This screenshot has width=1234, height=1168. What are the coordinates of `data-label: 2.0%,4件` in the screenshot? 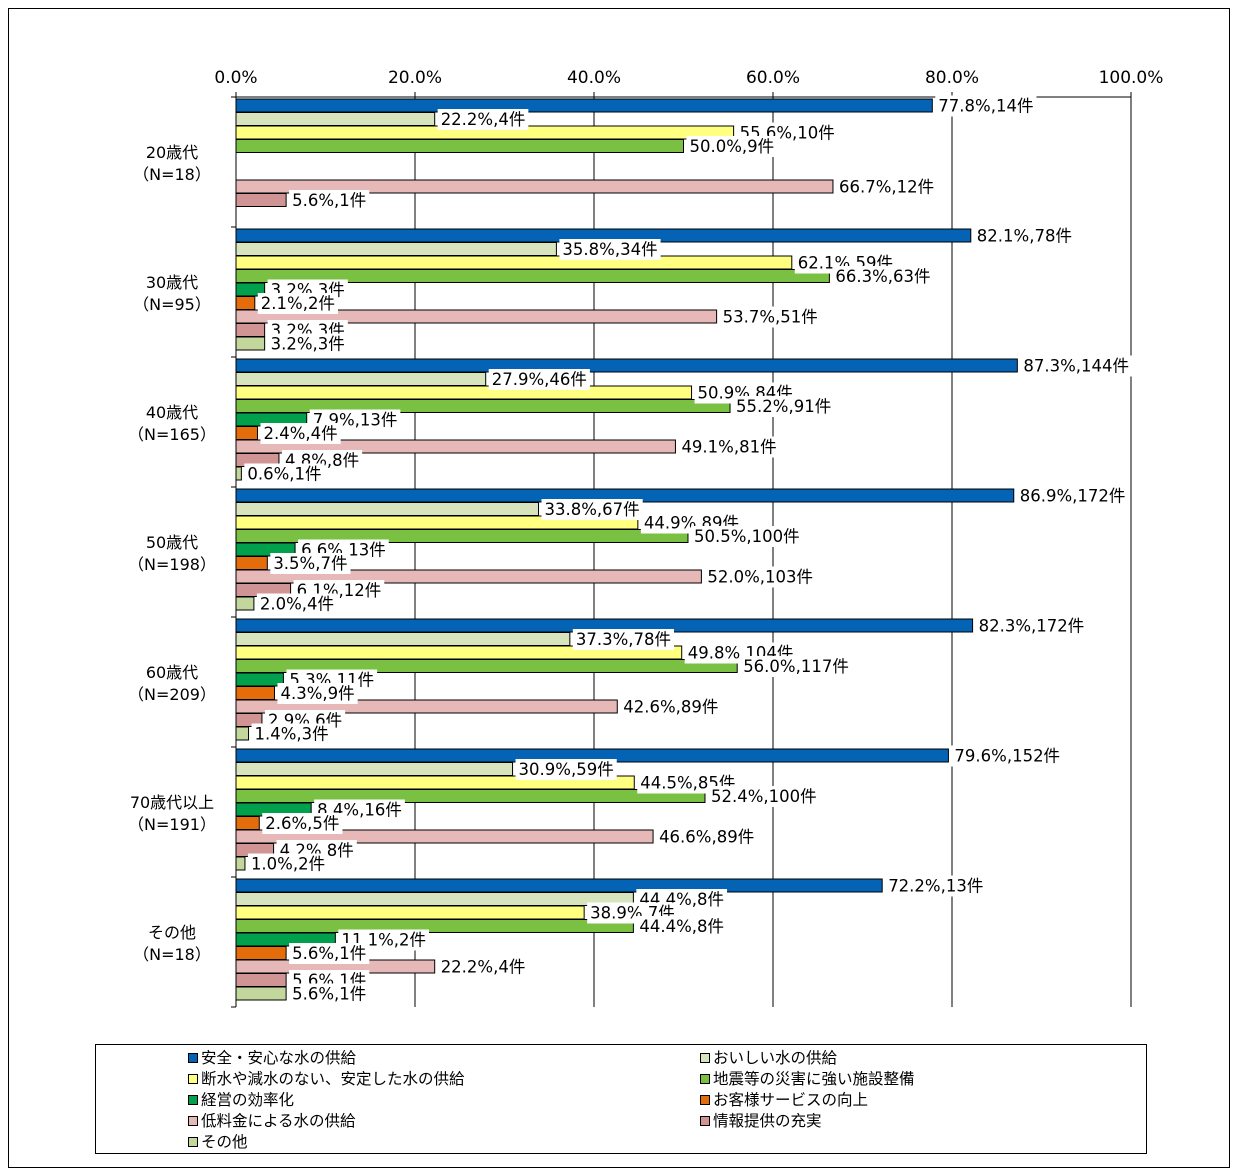 It's located at (297, 604).